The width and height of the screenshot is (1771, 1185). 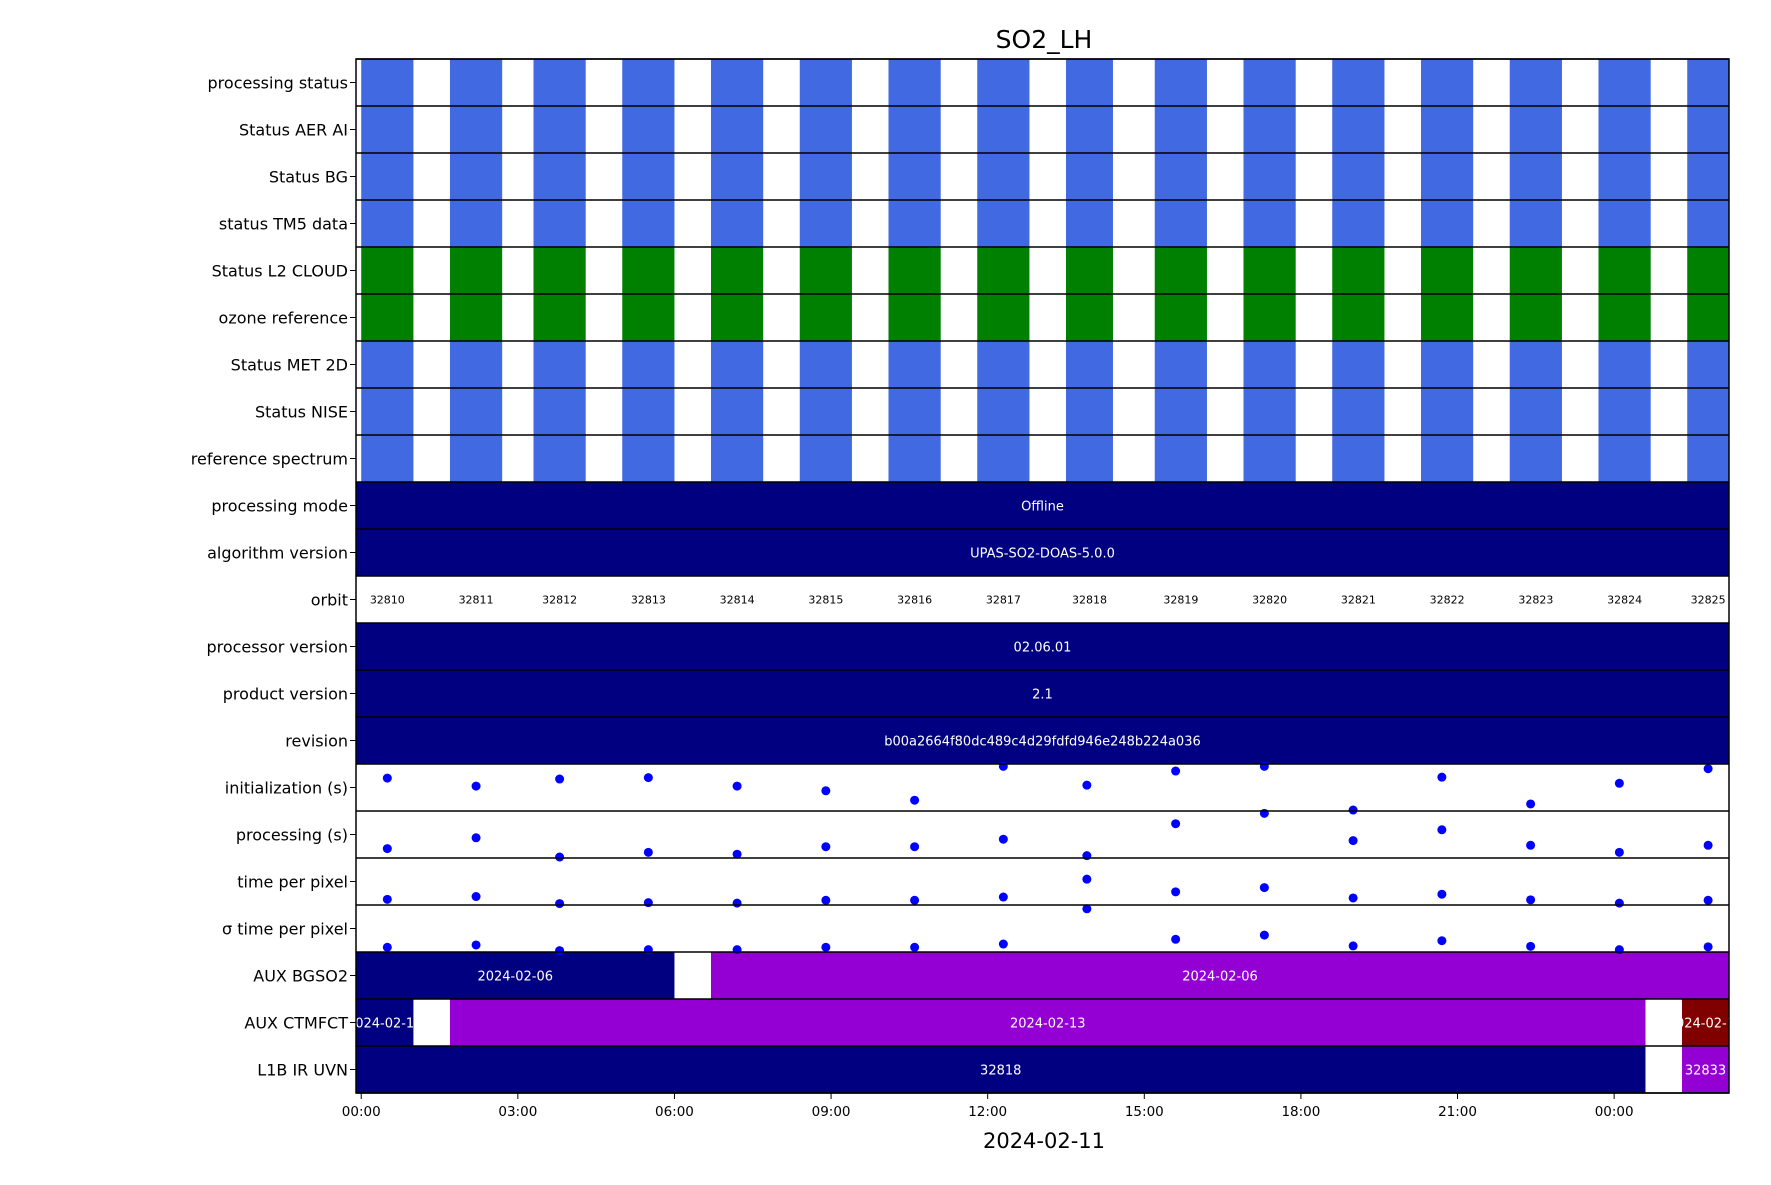 I want to click on orbit-number: 32818, so click(x=1089, y=600).